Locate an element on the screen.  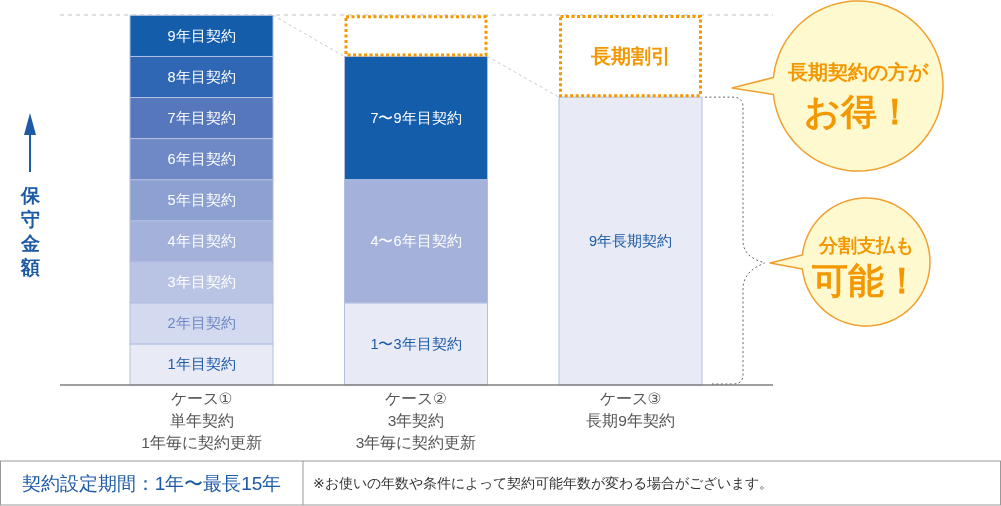
text: お得！ is located at coordinates (858, 111).